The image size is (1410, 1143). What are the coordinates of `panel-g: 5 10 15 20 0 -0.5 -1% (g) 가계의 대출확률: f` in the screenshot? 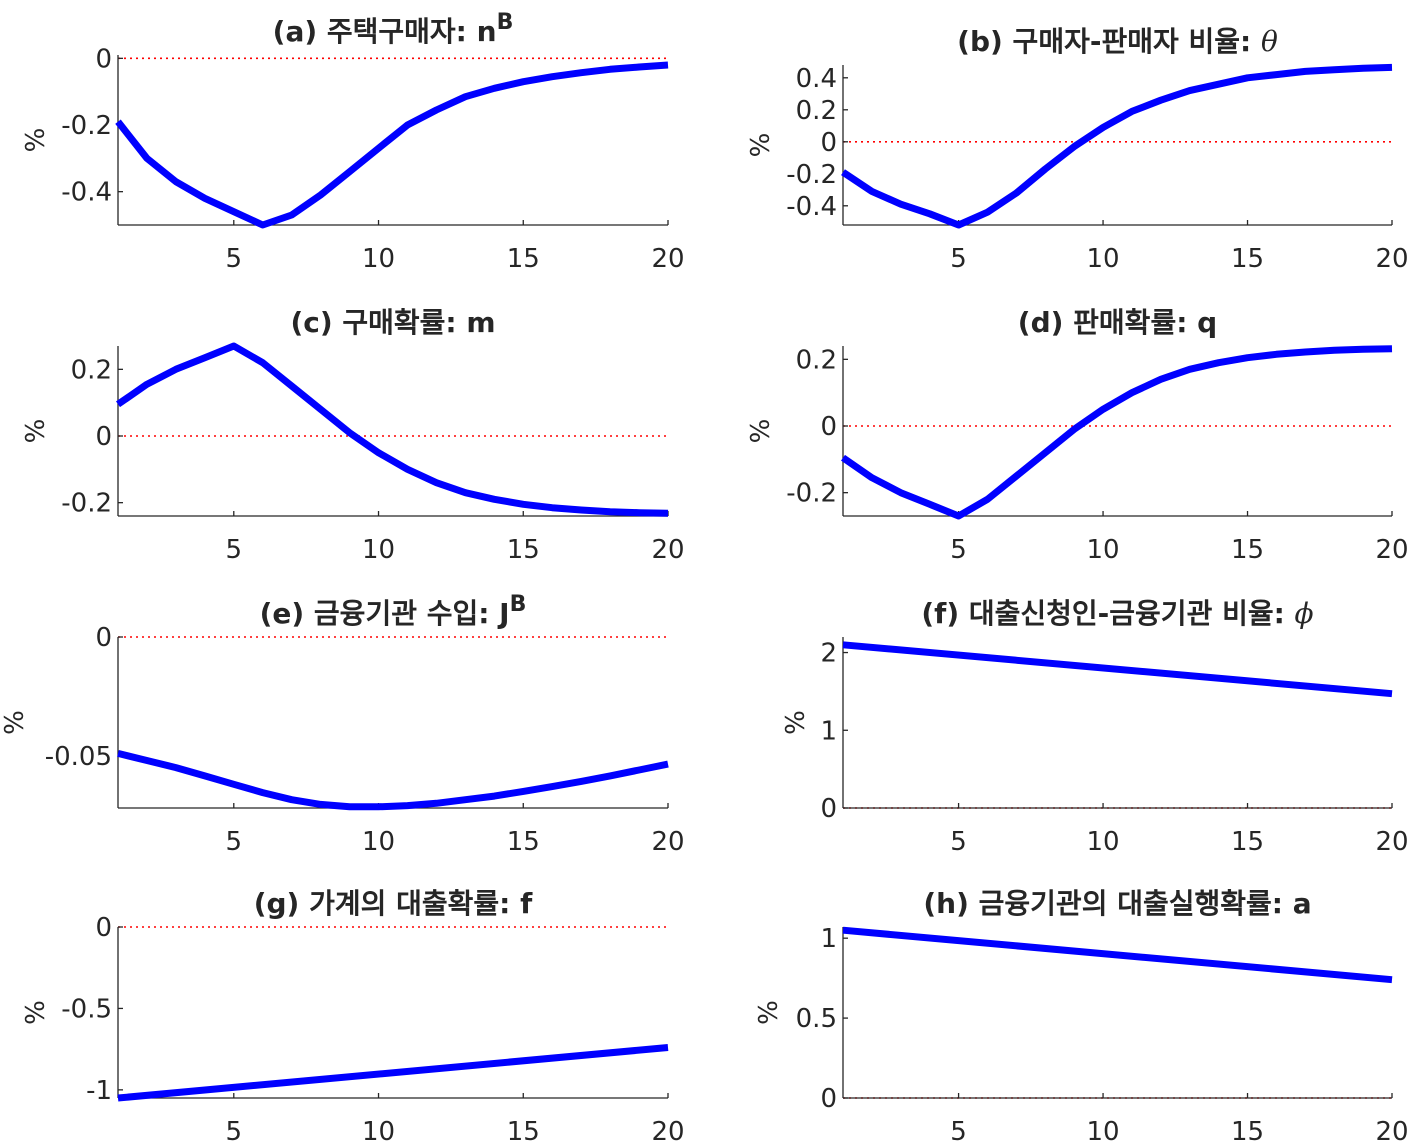 It's located at (353, 1015).